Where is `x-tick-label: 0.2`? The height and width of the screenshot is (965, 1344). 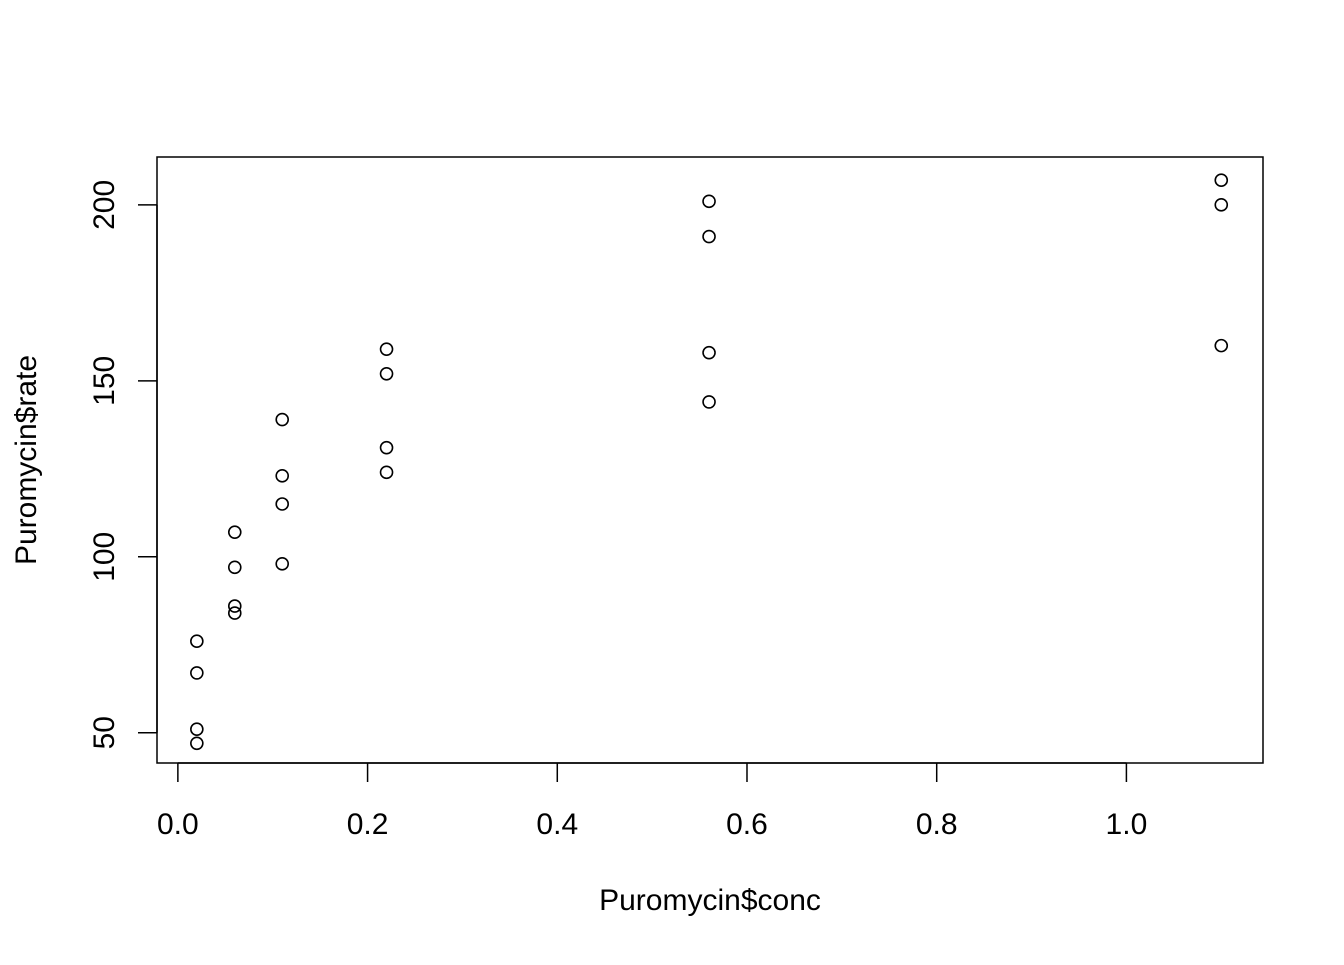
x-tick-label: 0.2 is located at coordinates (368, 824).